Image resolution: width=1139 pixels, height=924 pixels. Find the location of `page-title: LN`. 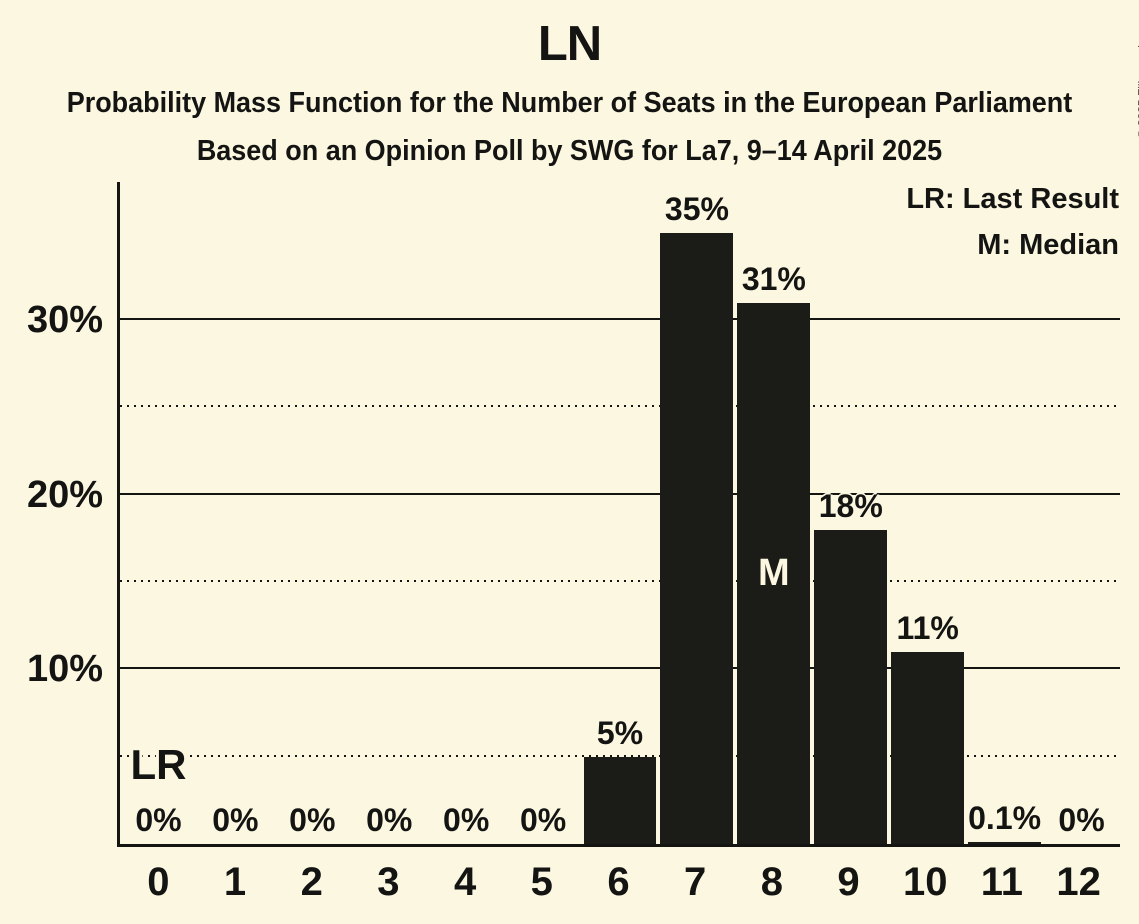

page-title: LN is located at coordinates (569, 44).